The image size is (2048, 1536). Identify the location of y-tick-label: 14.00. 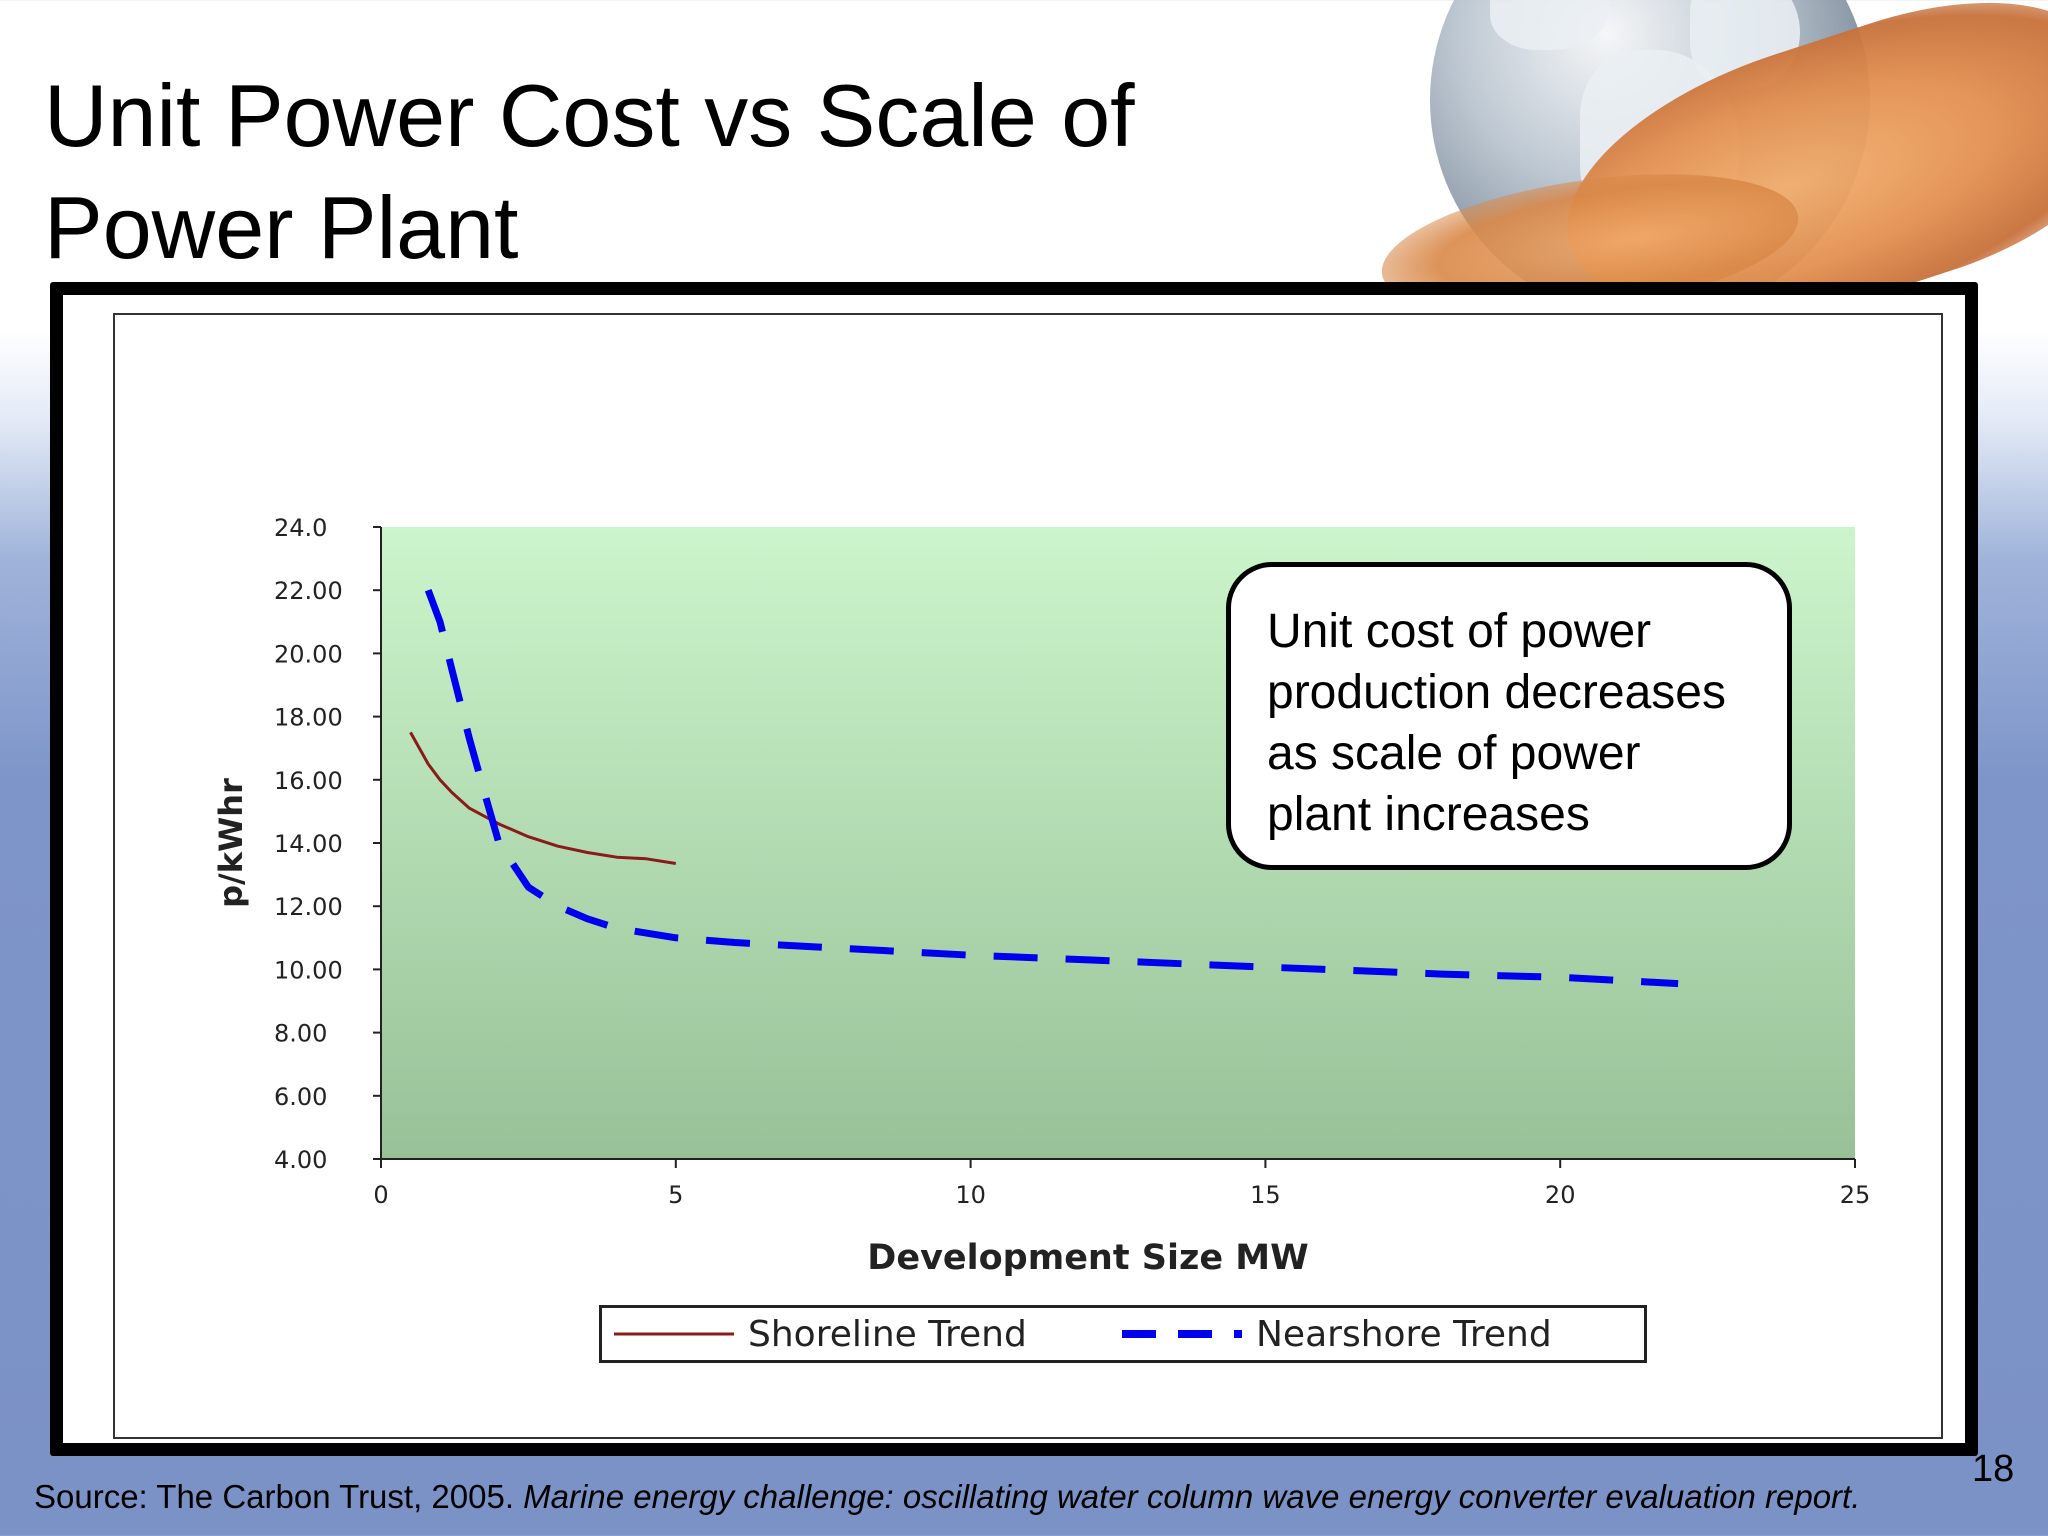
(308, 844).